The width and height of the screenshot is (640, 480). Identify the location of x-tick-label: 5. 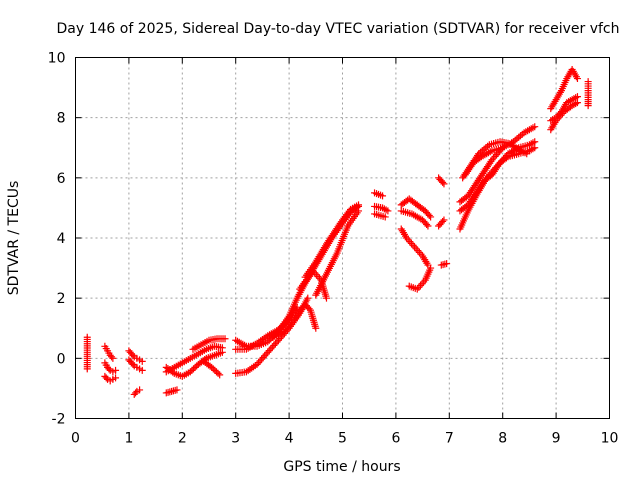
(342, 439).